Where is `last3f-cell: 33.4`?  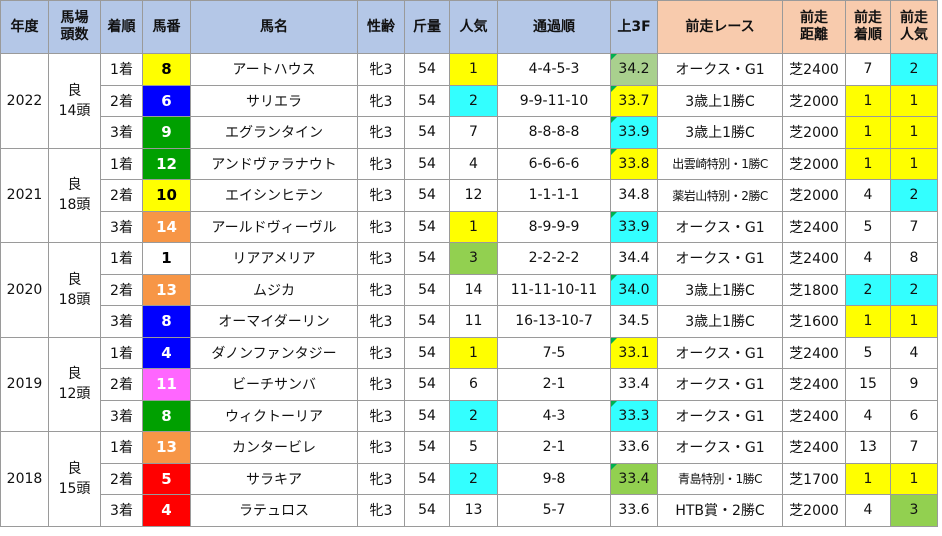
last3f-cell: 33.4 is located at coordinates (634, 478).